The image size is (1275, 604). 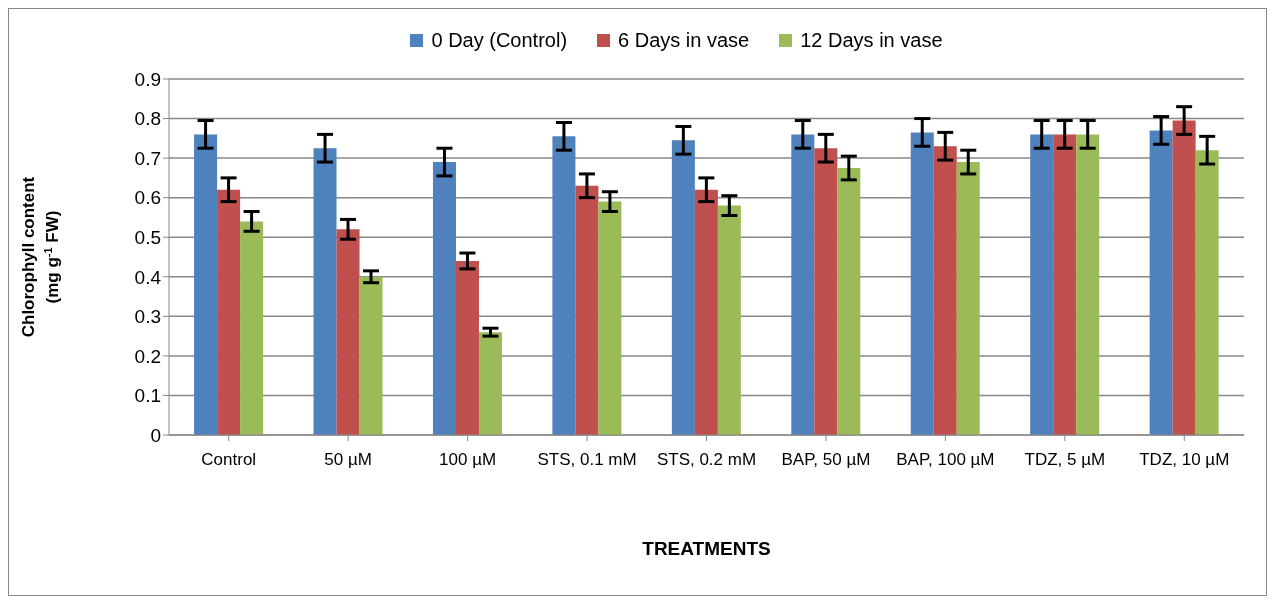 I want to click on y-tick-label: 0.4, so click(x=148, y=277).